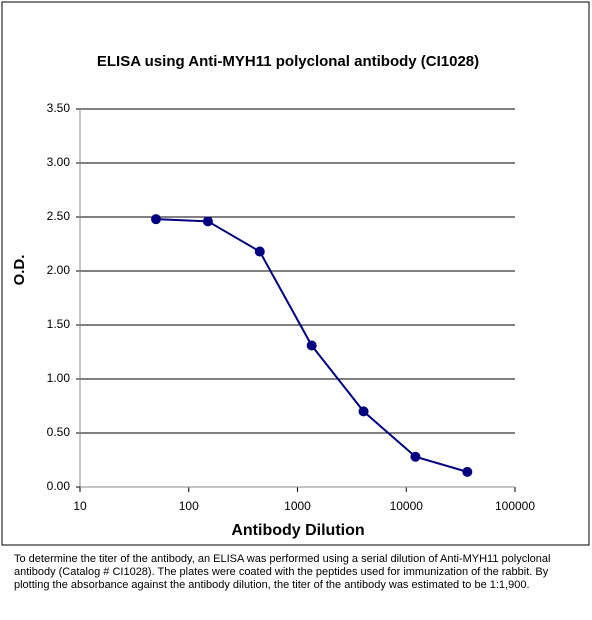 This screenshot has height=620, width=592. What do you see at coordinates (80, 506) in the screenshot?
I see `x-tick-label: 10` at bounding box center [80, 506].